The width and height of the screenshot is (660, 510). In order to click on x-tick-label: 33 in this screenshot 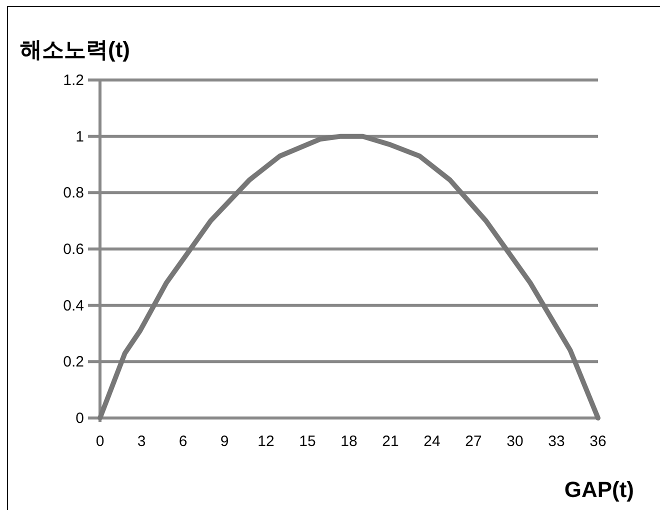, I will do `click(556, 441)`.